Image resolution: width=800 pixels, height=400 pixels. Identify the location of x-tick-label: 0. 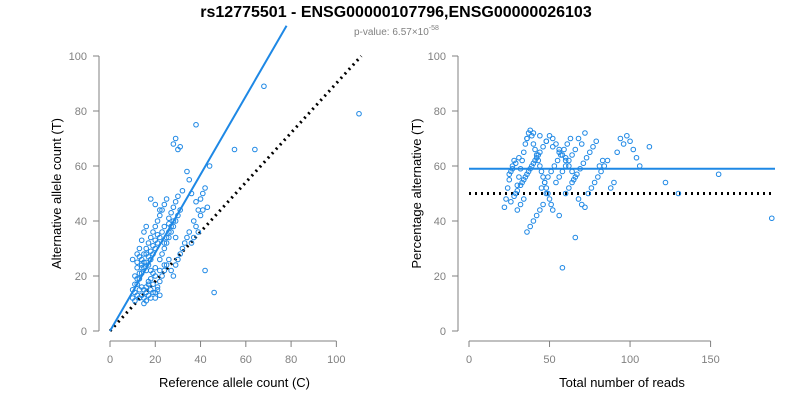
(110, 360).